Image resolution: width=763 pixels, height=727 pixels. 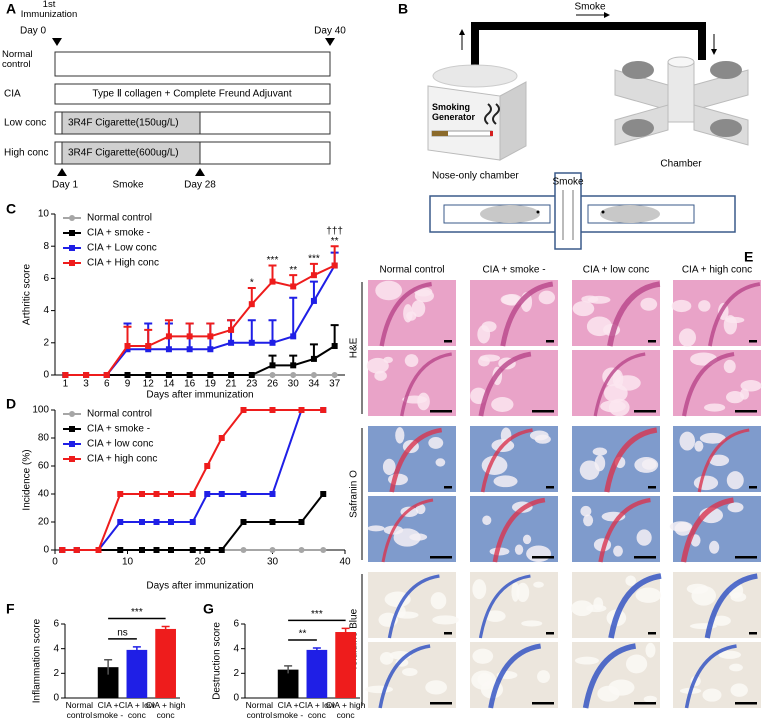 I want to click on start-day: Day 0, so click(x=33, y=31).